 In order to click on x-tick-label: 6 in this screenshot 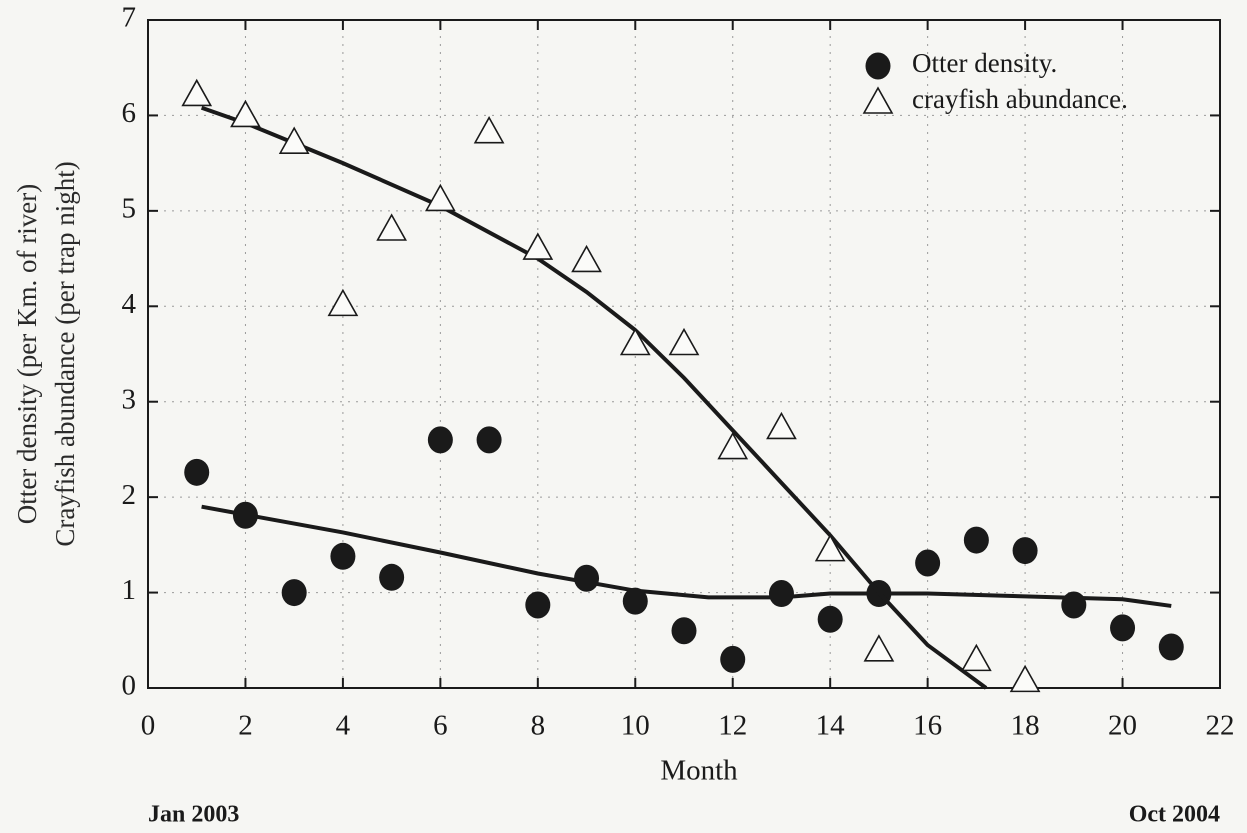, I will do `click(440, 726)`.